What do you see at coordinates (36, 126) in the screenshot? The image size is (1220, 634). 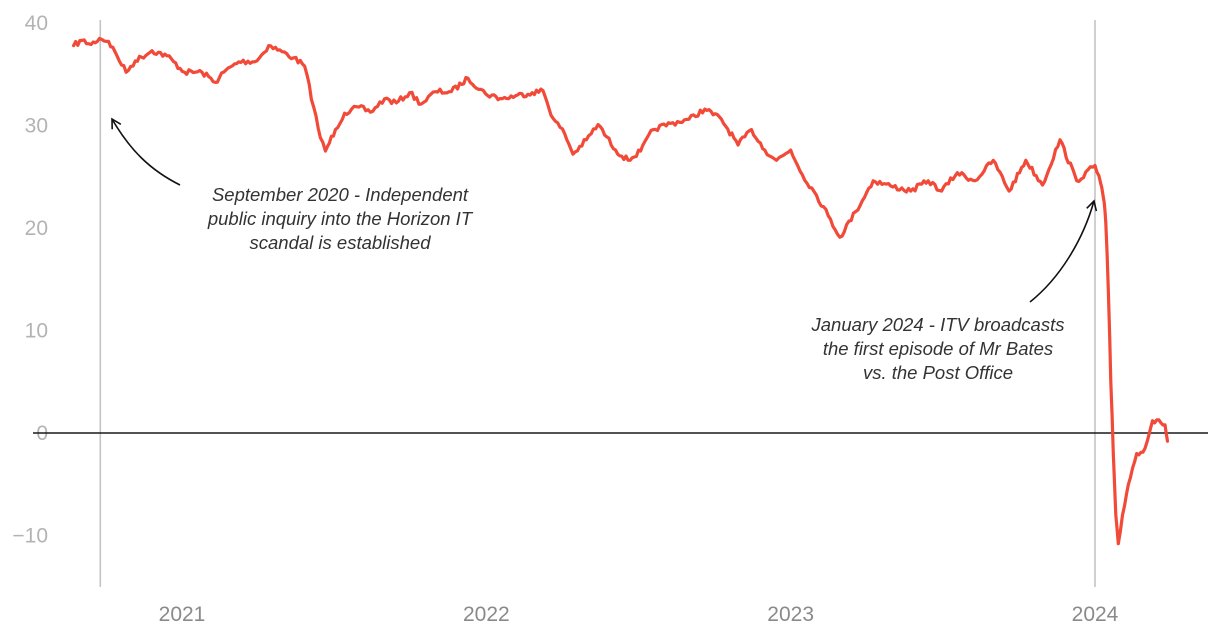 I see `y-tick-label: 30` at bounding box center [36, 126].